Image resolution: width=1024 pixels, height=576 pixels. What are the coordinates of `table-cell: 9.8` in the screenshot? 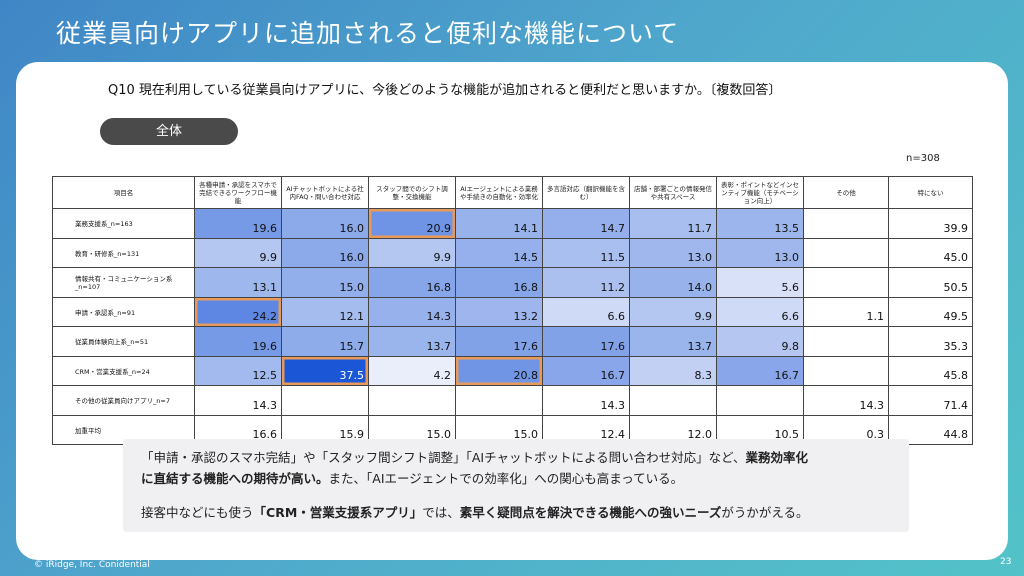 It's located at (760, 341).